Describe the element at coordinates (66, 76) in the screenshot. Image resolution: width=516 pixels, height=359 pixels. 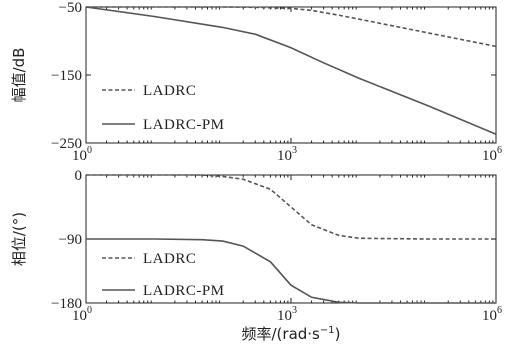
I see `magnitude-ytick-label: −150` at that location.